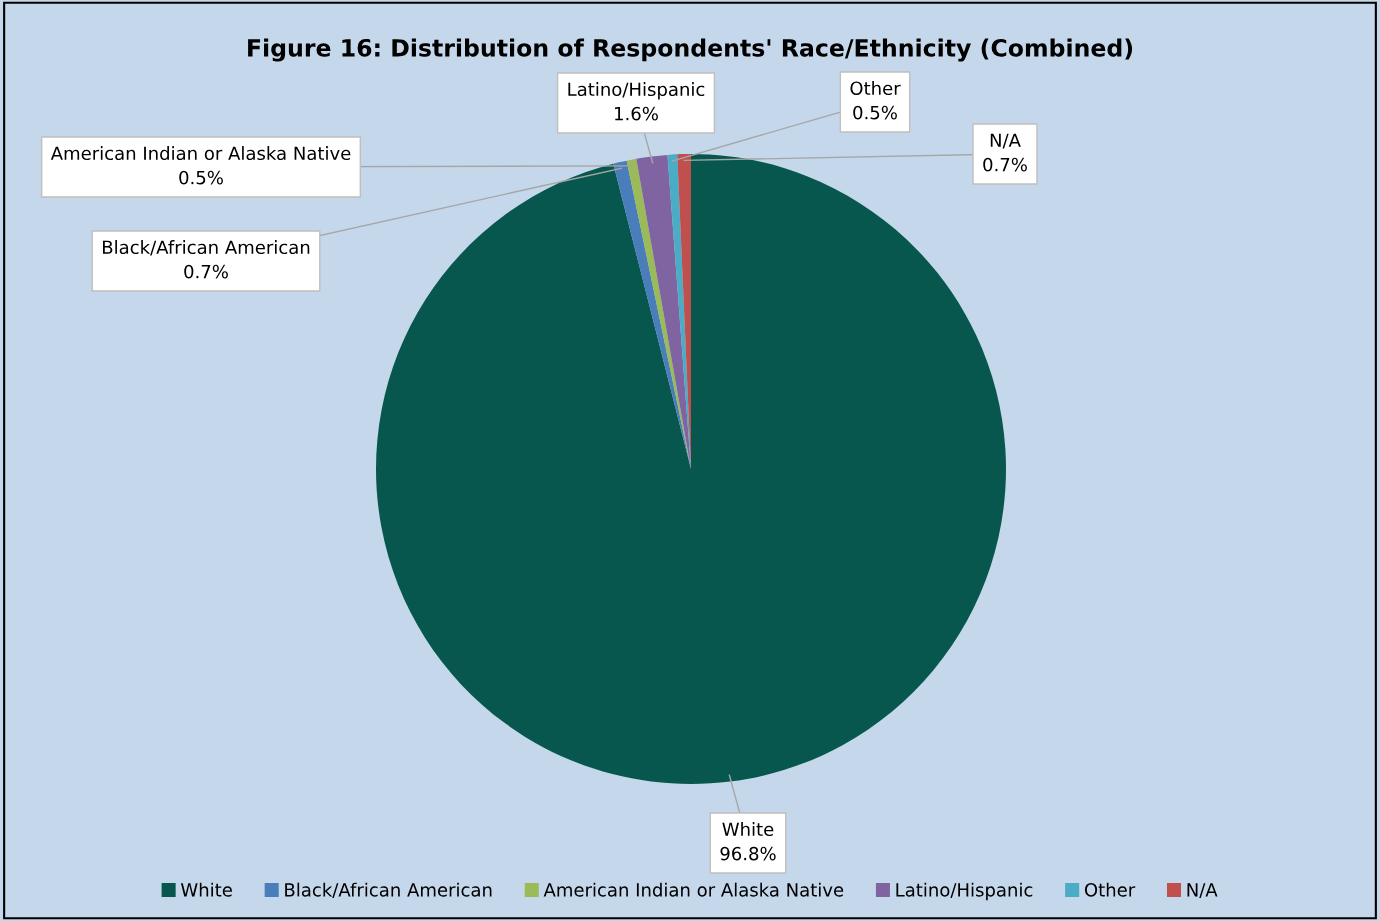 The height and width of the screenshot is (921, 1380). What do you see at coordinates (1110, 889) in the screenshot?
I see `legend-label: Other` at bounding box center [1110, 889].